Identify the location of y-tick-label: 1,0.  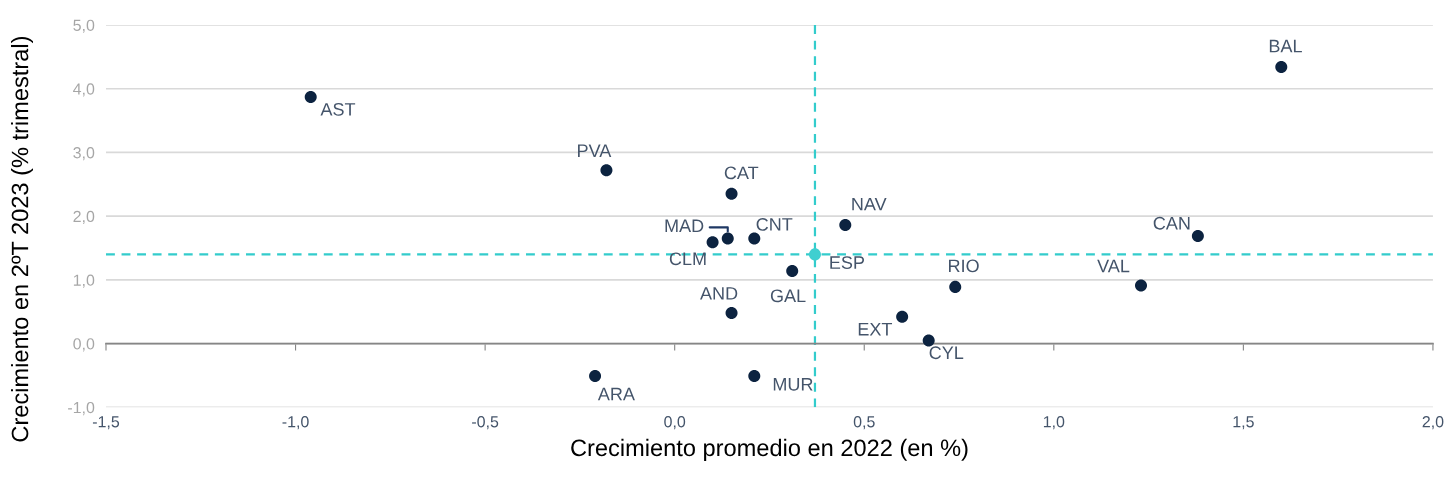
(84, 281).